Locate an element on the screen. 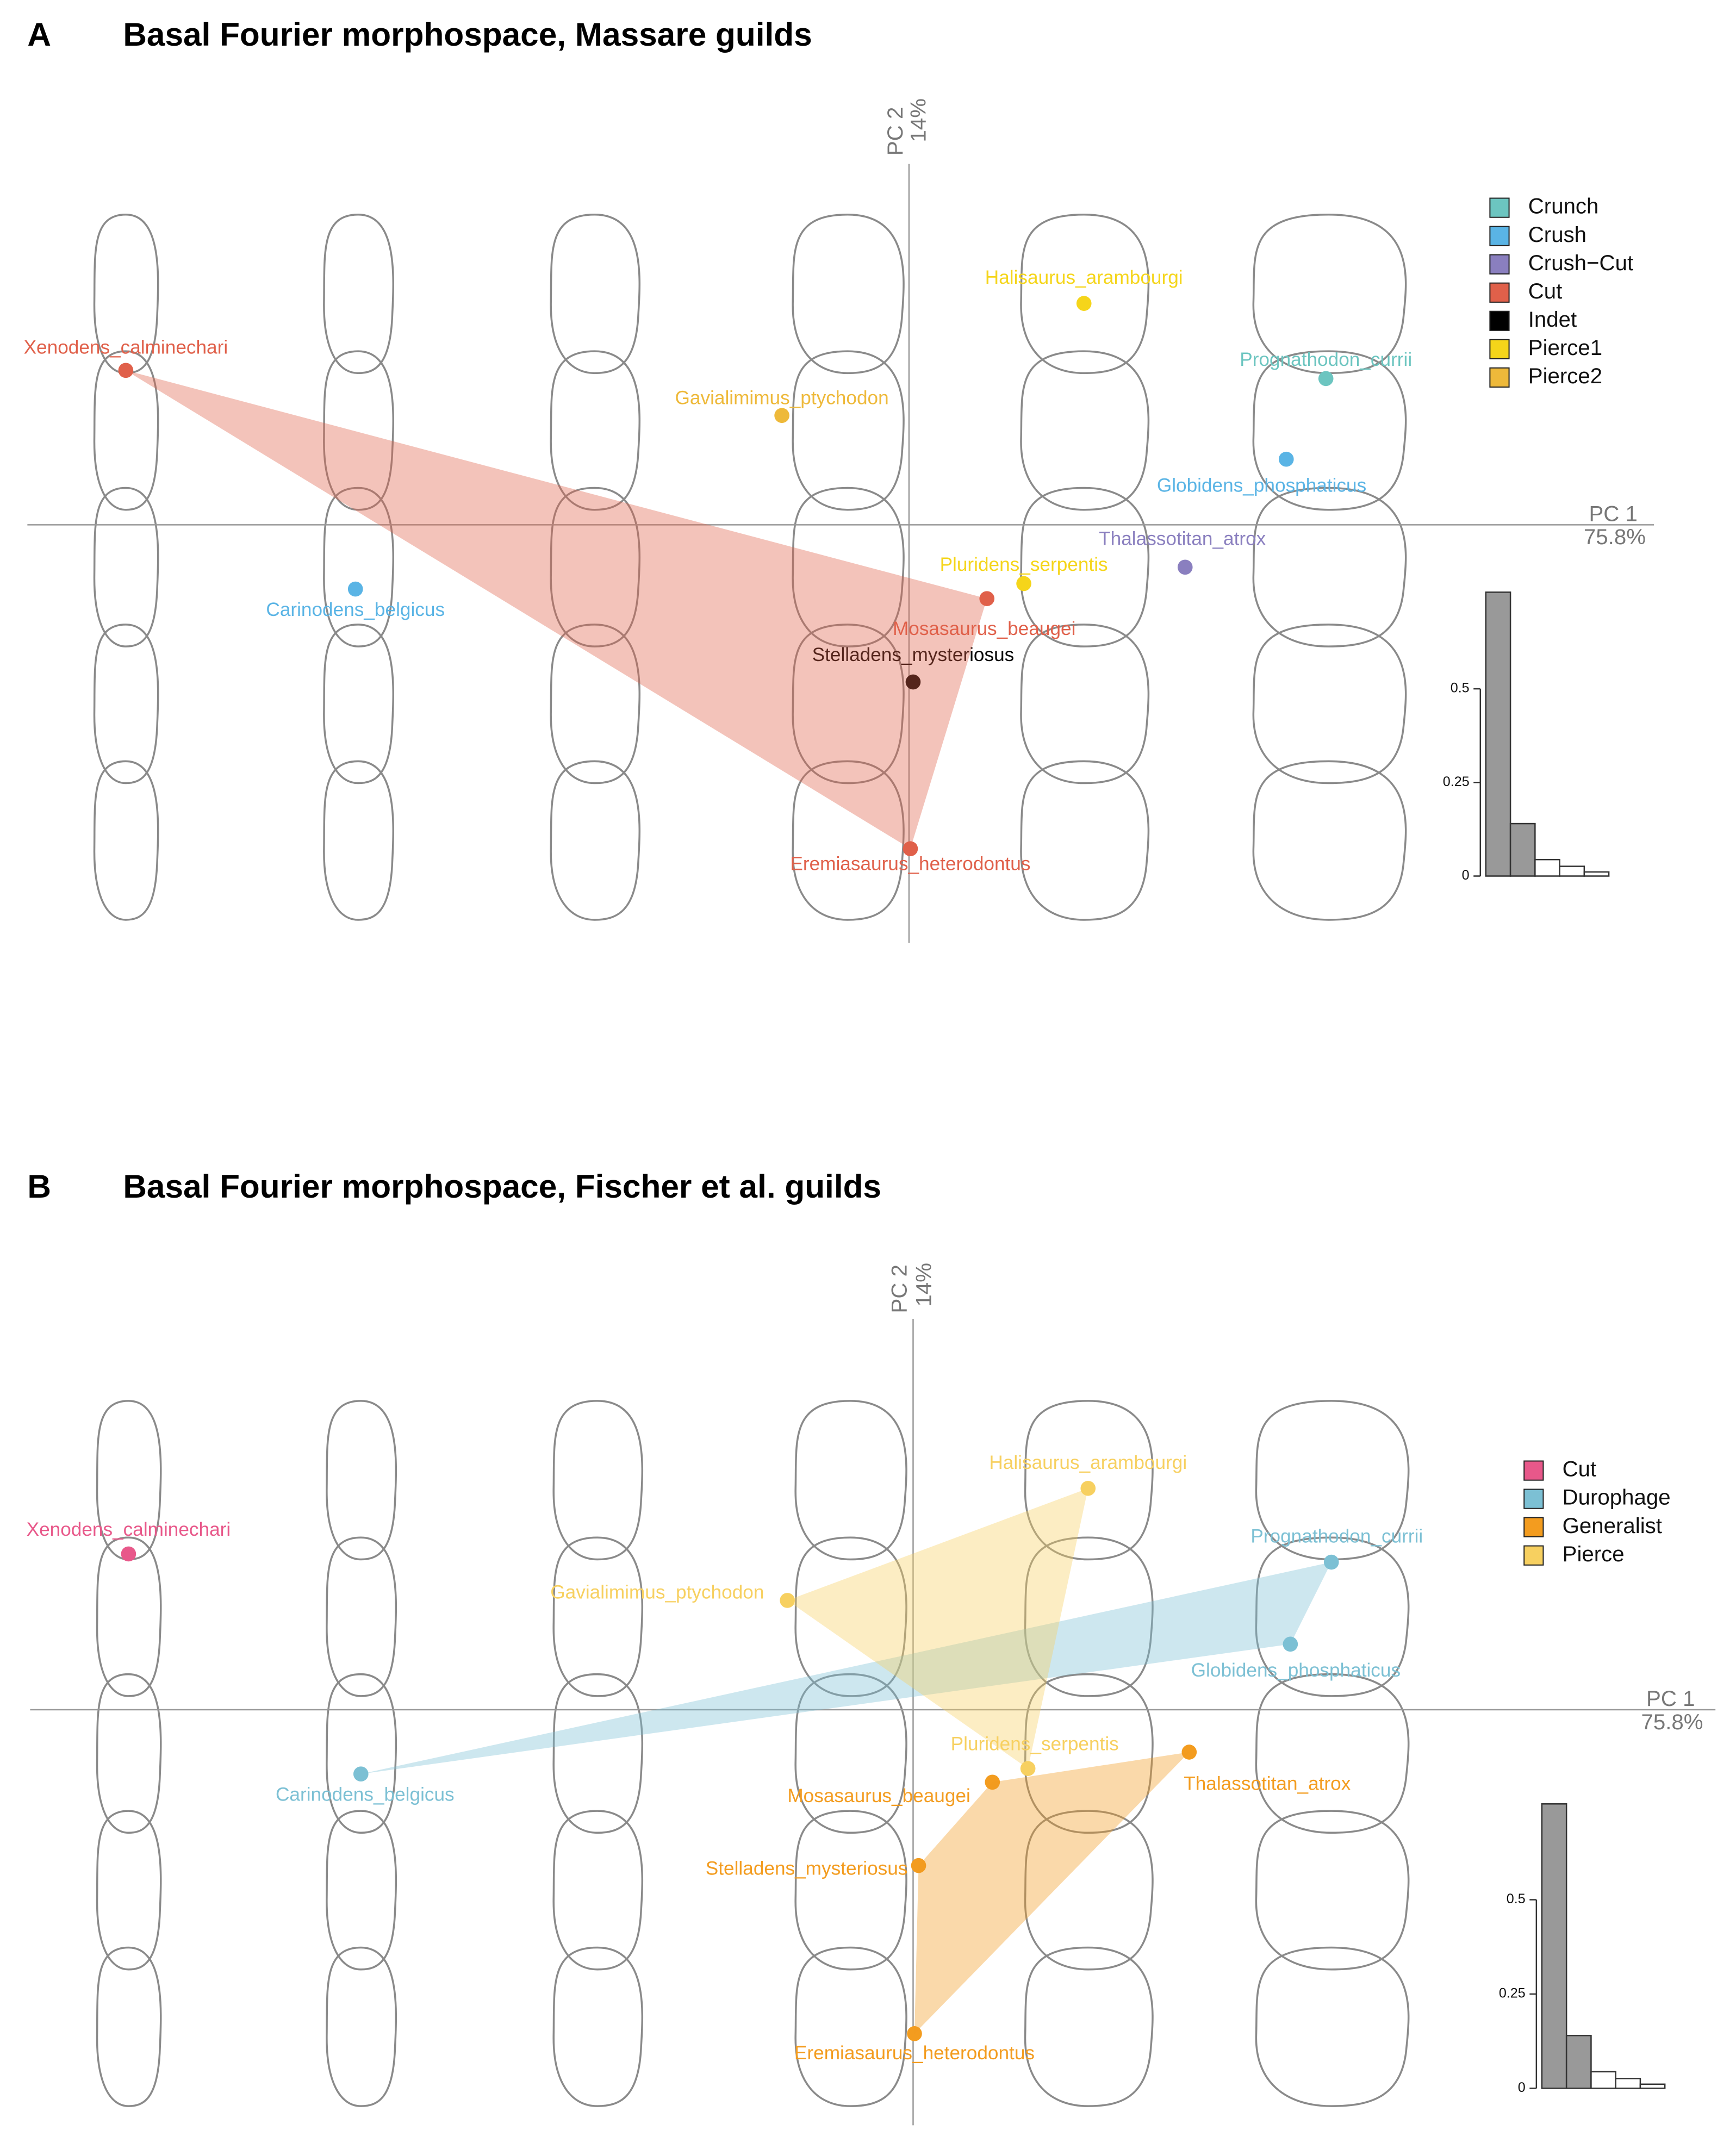 The width and height of the screenshot is (1736, 2143). x-axis-variance: 75.8% is located at coordinates (1672, 1722).